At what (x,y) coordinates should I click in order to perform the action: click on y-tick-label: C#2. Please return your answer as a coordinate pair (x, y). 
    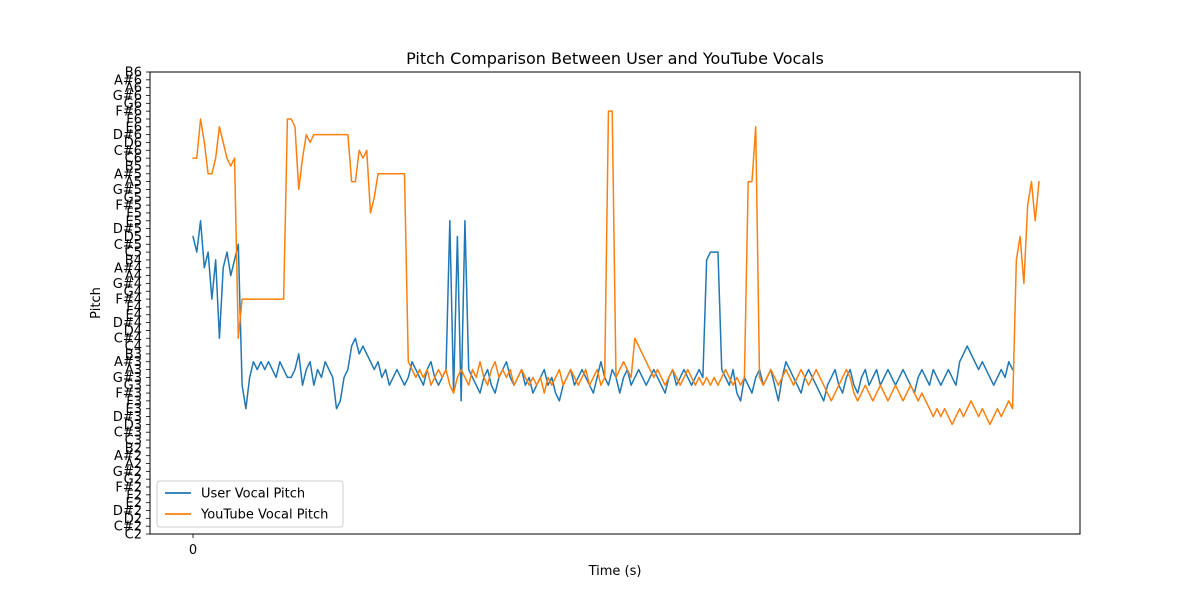
    Looking at the image, I should click on (128, 527).